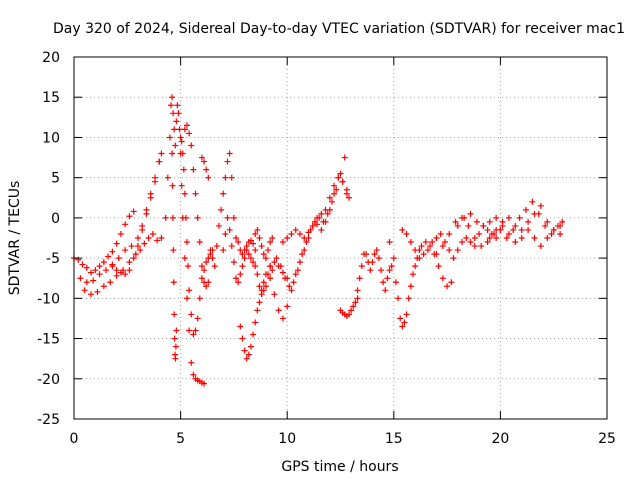  I want to click on series-arc-q, so click(374, 270).